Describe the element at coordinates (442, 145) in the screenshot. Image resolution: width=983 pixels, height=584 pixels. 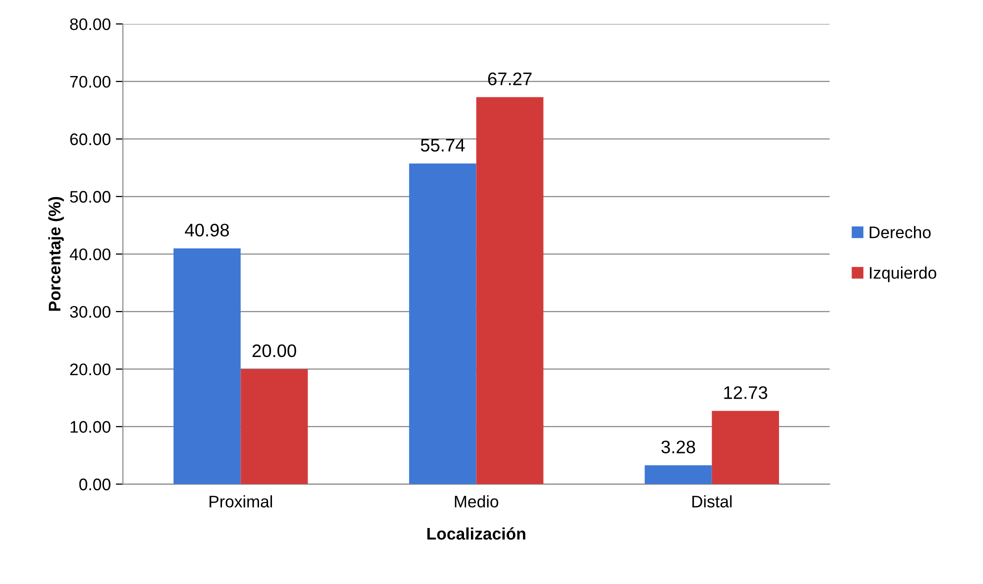
I see `data-label: 55.74` at that location.